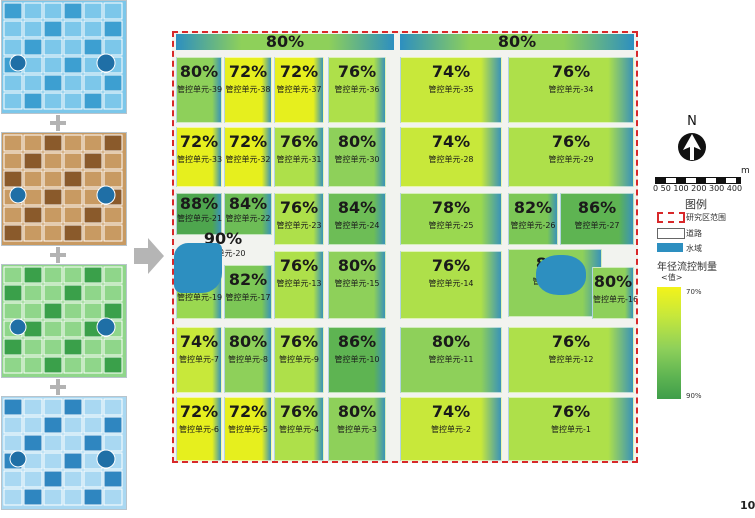 This screenshot has height=518, width=755. Describe the element at coordinates (451, 219) in the screenshot. I see `control-unit-cell: 78% 管控单元-25` at that location.